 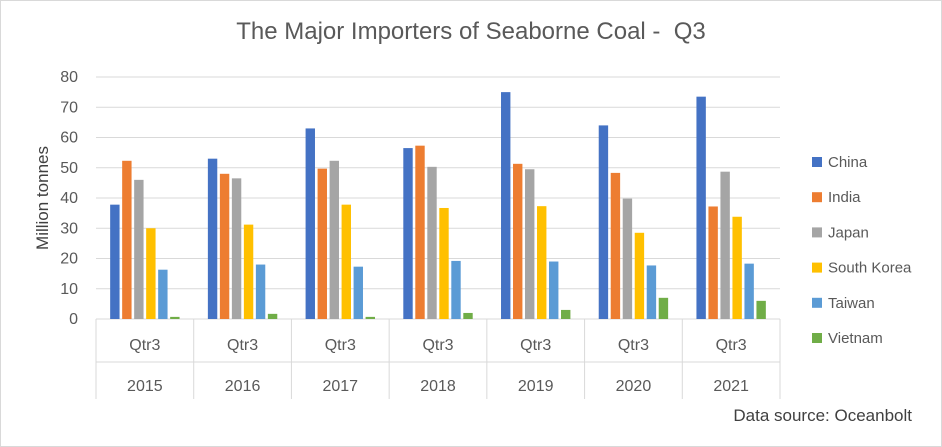 I want to click on y-axis-title: Million tonnes, so click(x=42, y=198).